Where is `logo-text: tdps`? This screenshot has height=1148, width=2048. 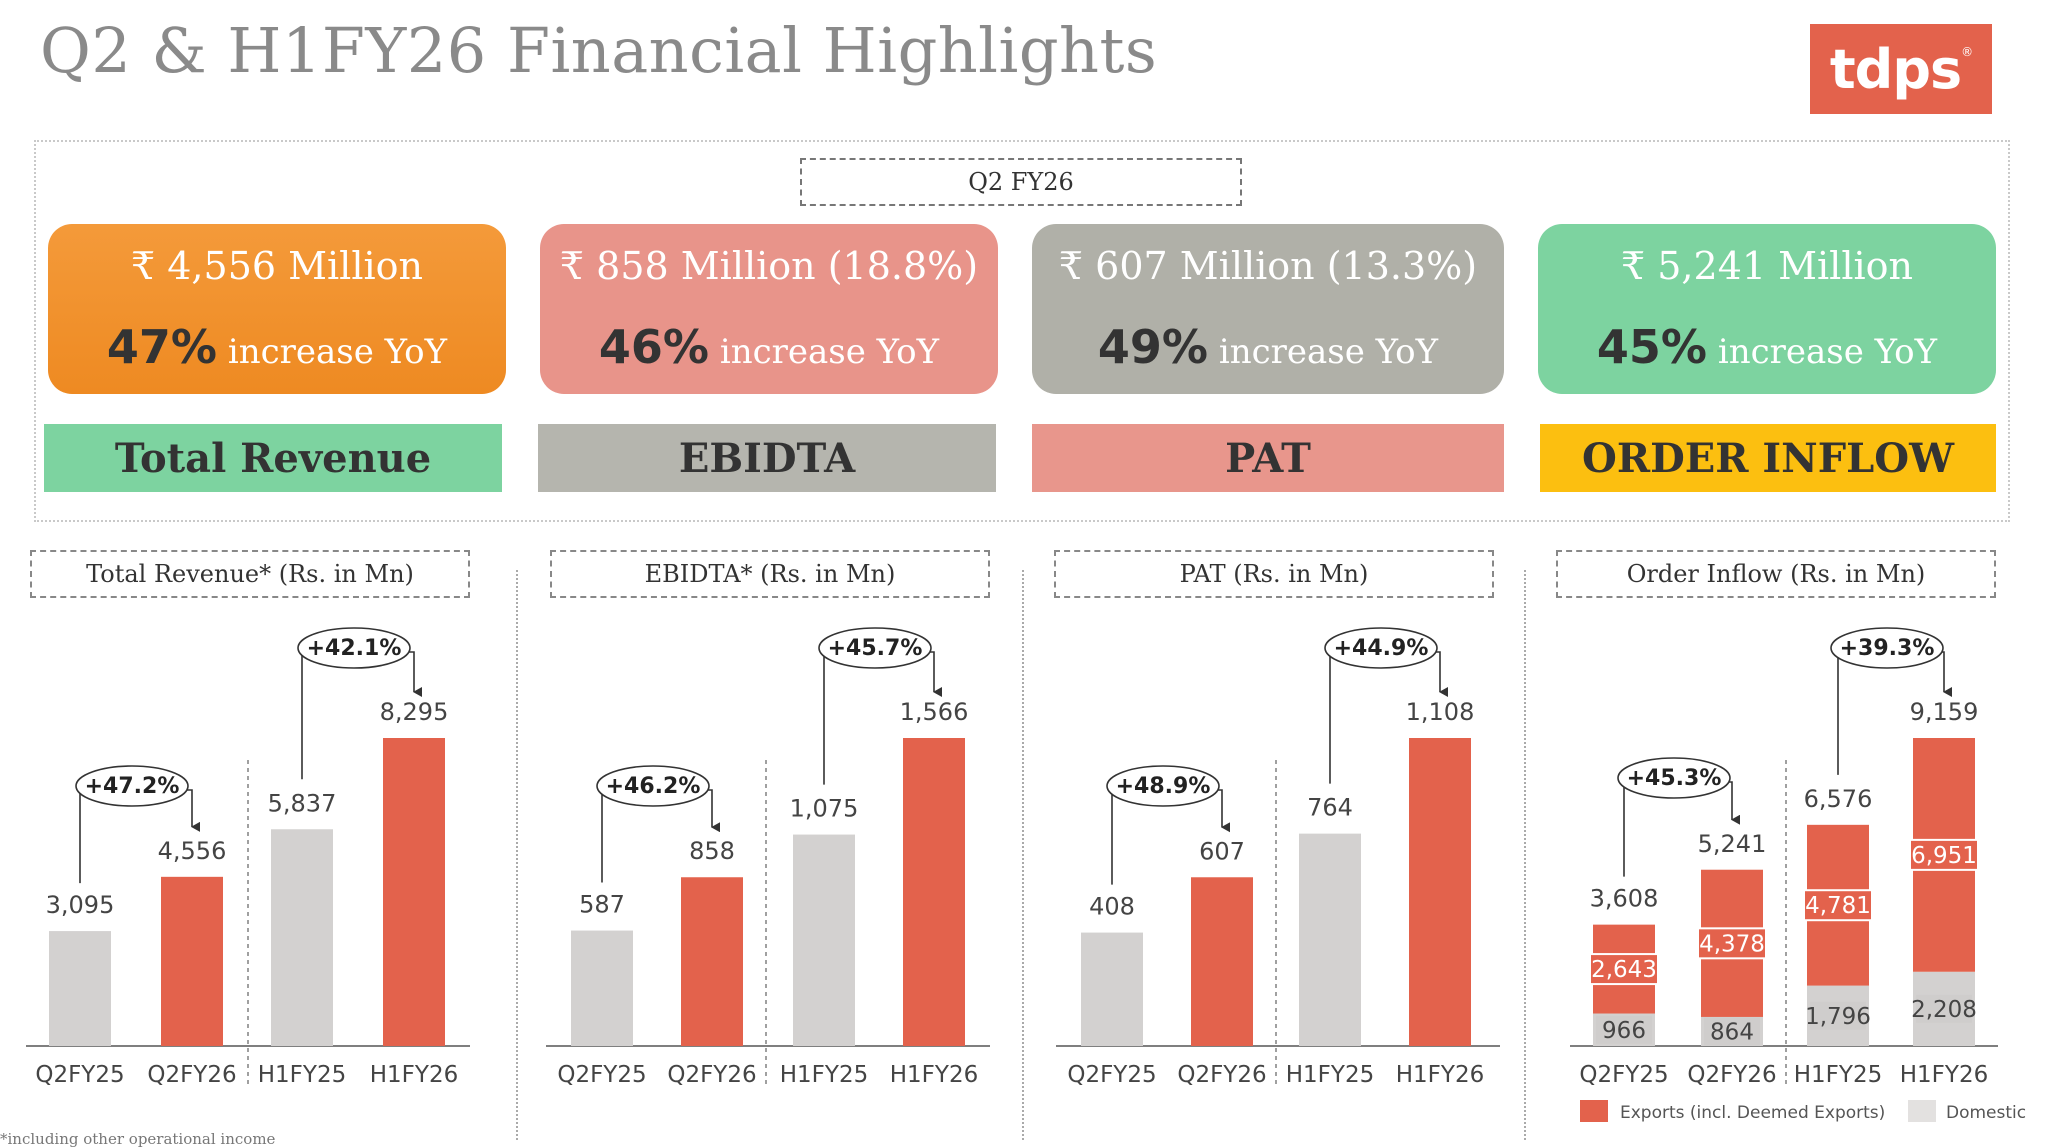
logo-text: tdps is located at coordinates (1895, 69).